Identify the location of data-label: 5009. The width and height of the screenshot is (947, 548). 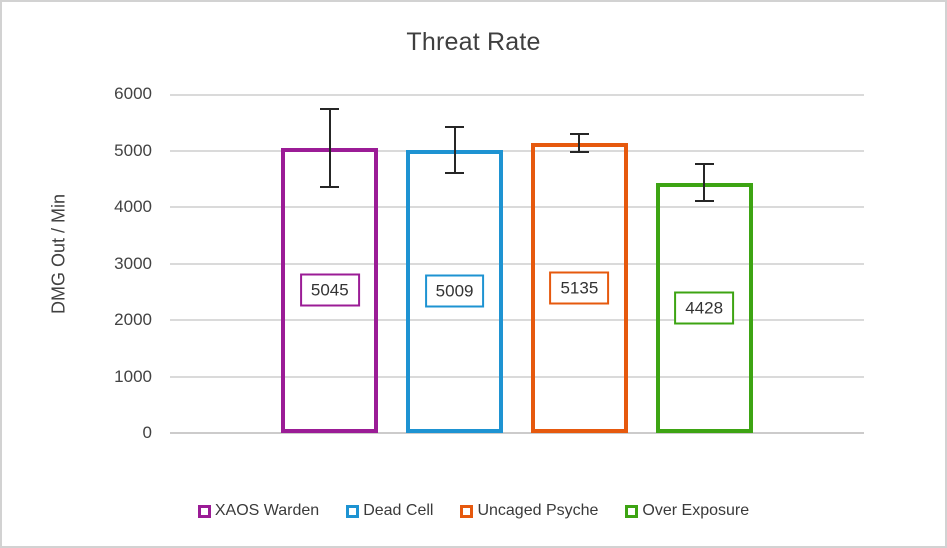
(454, 291).